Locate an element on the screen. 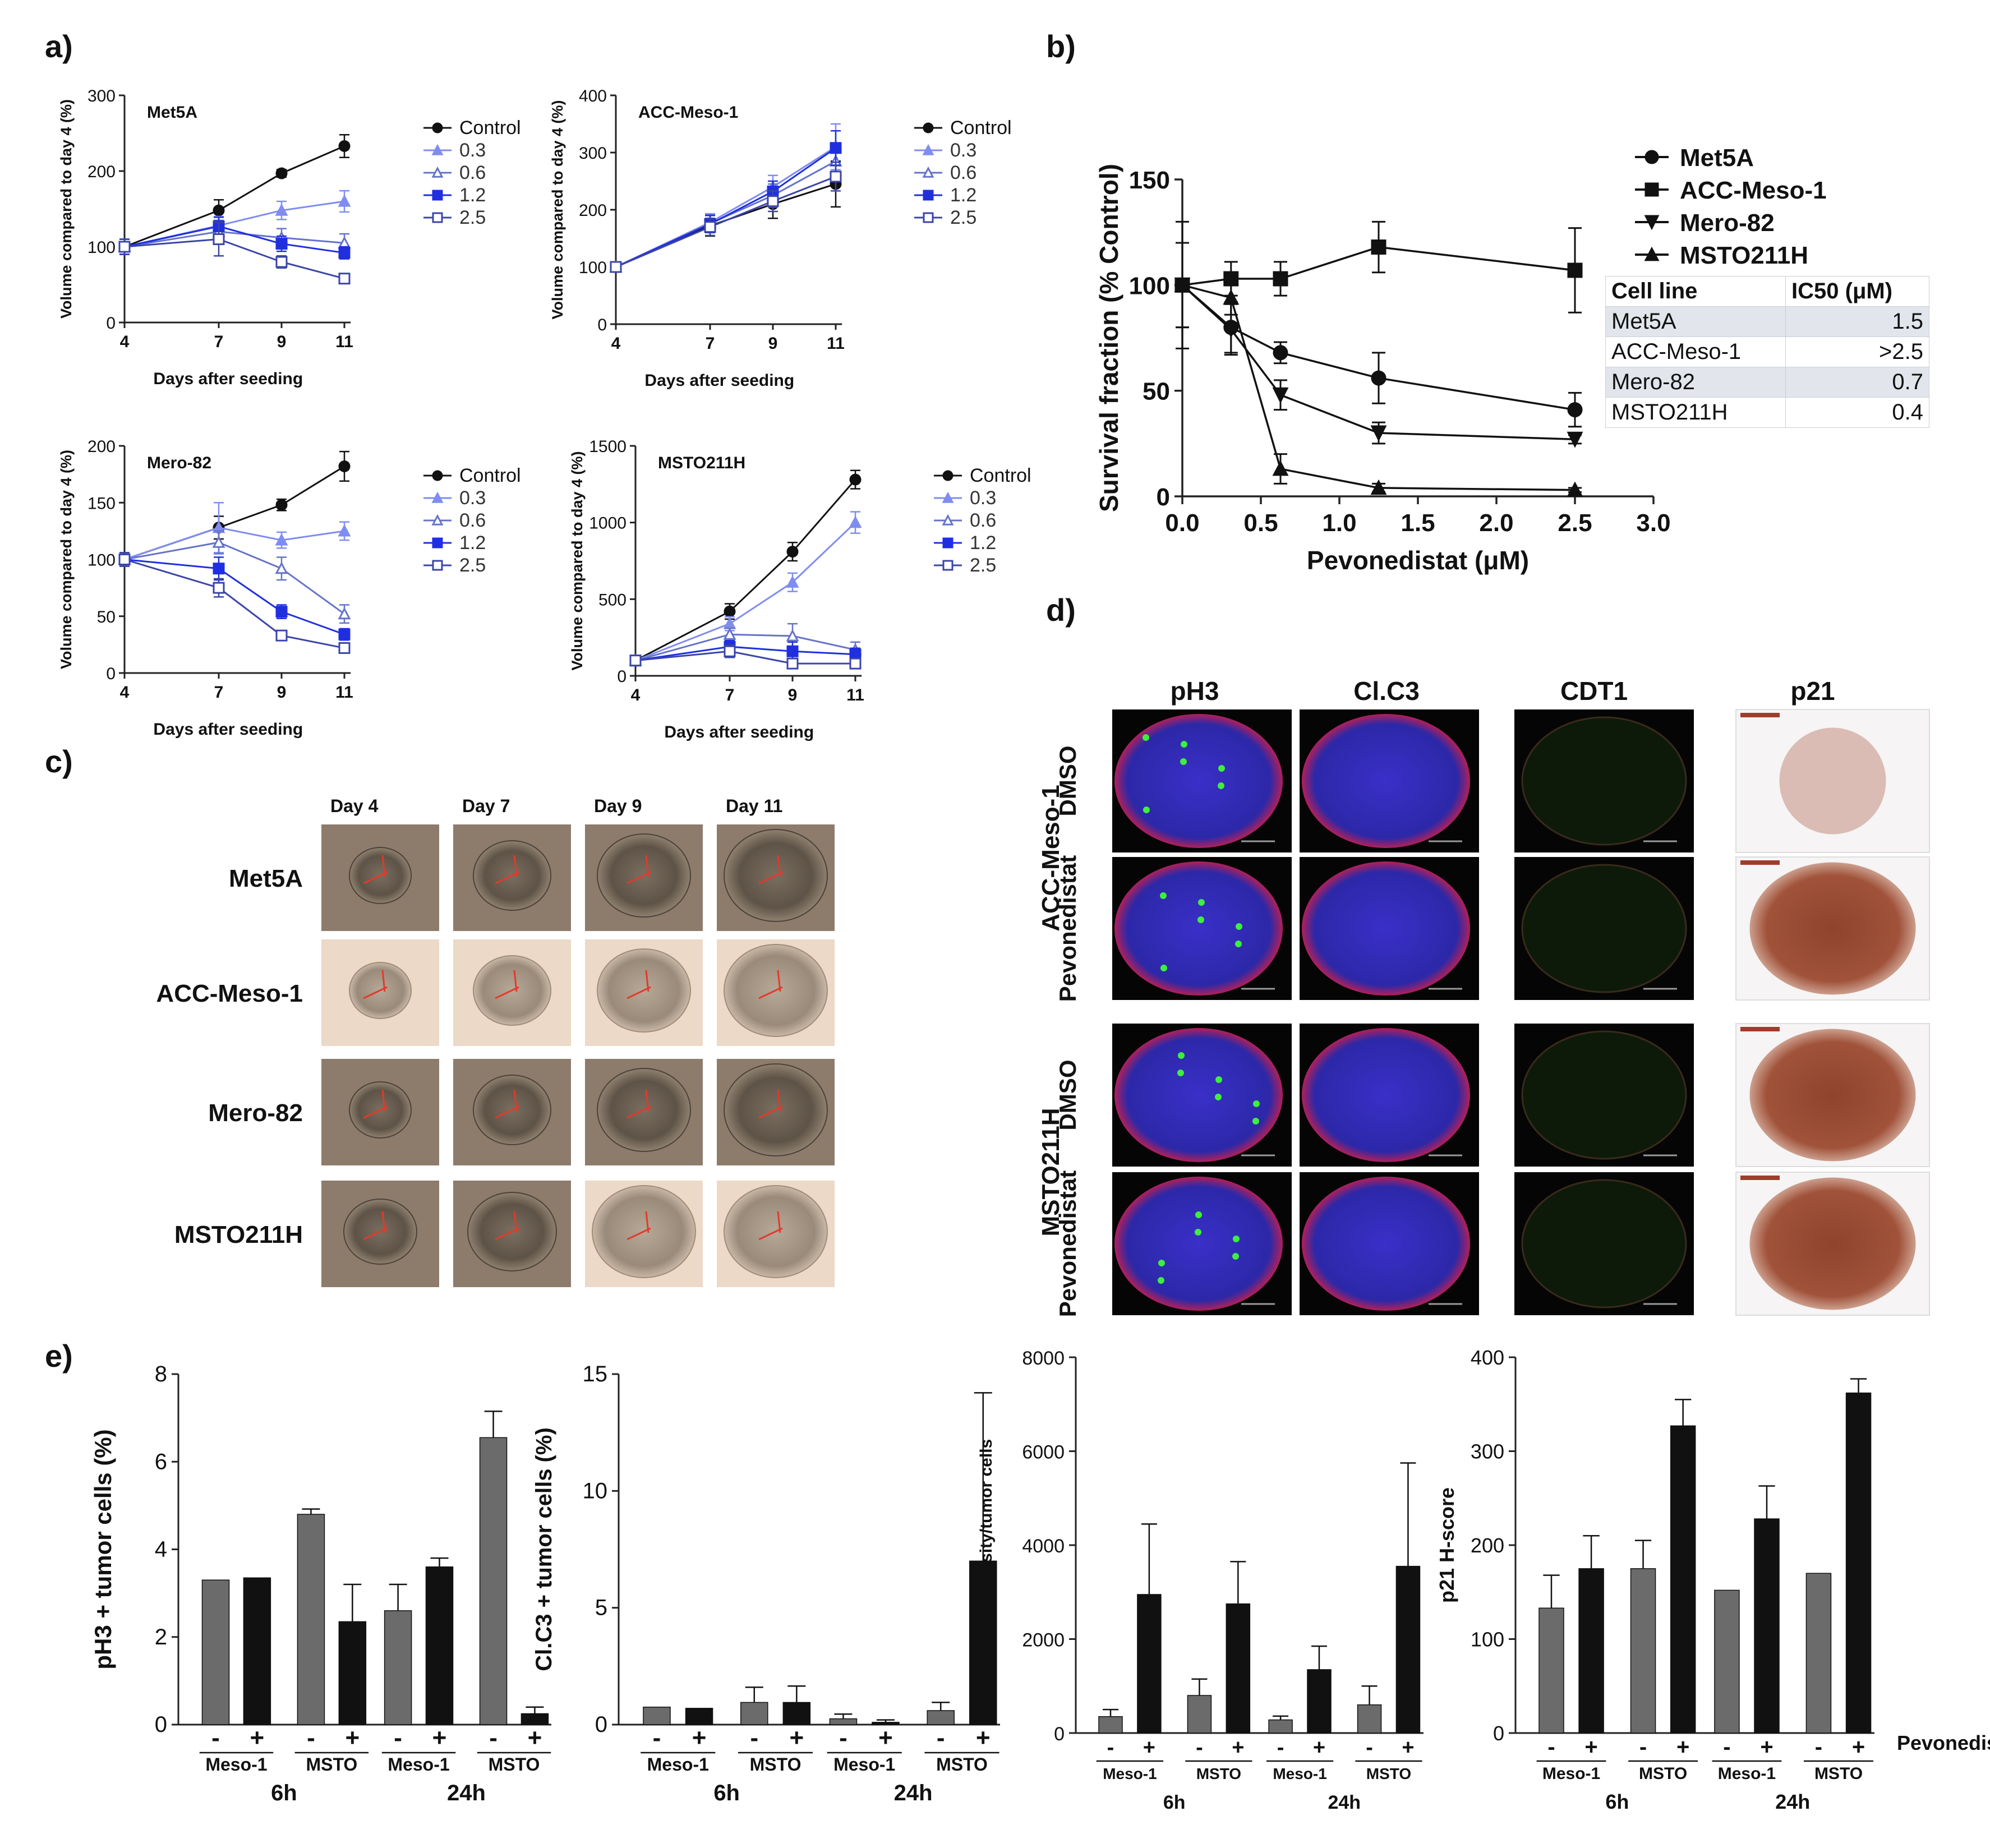 This screenshot has height=1848, width=1990. time-group-label: 24h is located at coordinates (1792, 1801).